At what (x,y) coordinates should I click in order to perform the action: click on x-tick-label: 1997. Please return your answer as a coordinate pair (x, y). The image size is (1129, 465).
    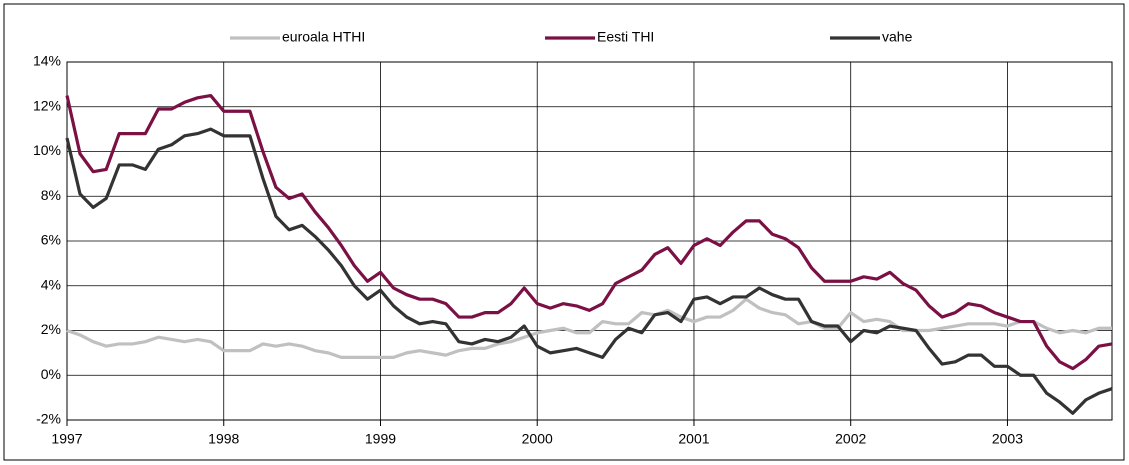
    Looking at the image, I should click on (66, 439).